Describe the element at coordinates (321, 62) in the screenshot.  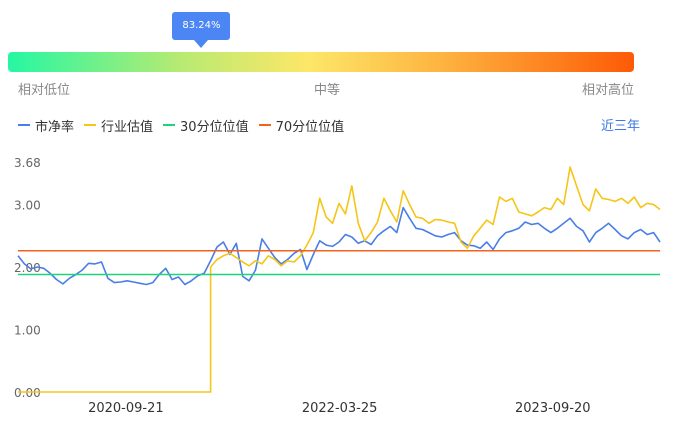
I see `gauge-gradient-bar` at that location.